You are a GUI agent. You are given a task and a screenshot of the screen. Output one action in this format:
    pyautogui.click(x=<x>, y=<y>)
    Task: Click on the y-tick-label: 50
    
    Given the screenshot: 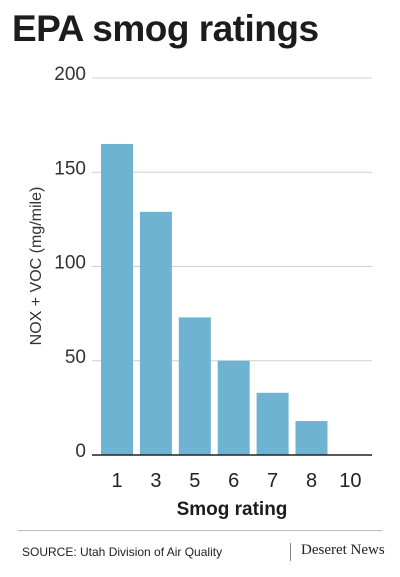 What is the action you would take?
    pyautogui.click(x=75, y=357)
    